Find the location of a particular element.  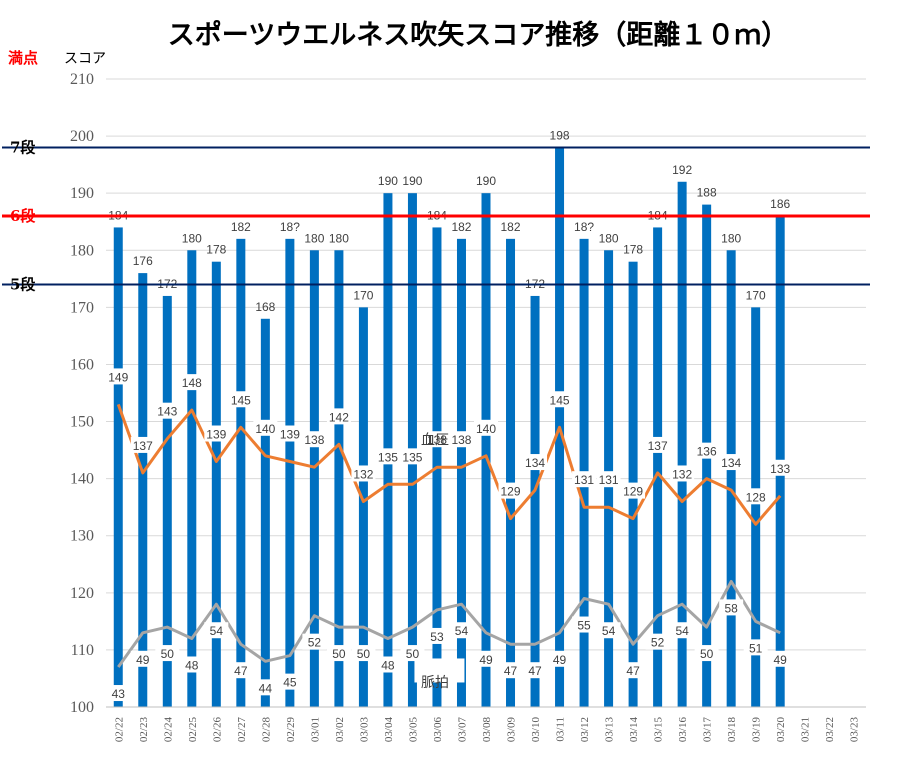

x-tick-label: 03/13 is located at coordinates (610, 730).